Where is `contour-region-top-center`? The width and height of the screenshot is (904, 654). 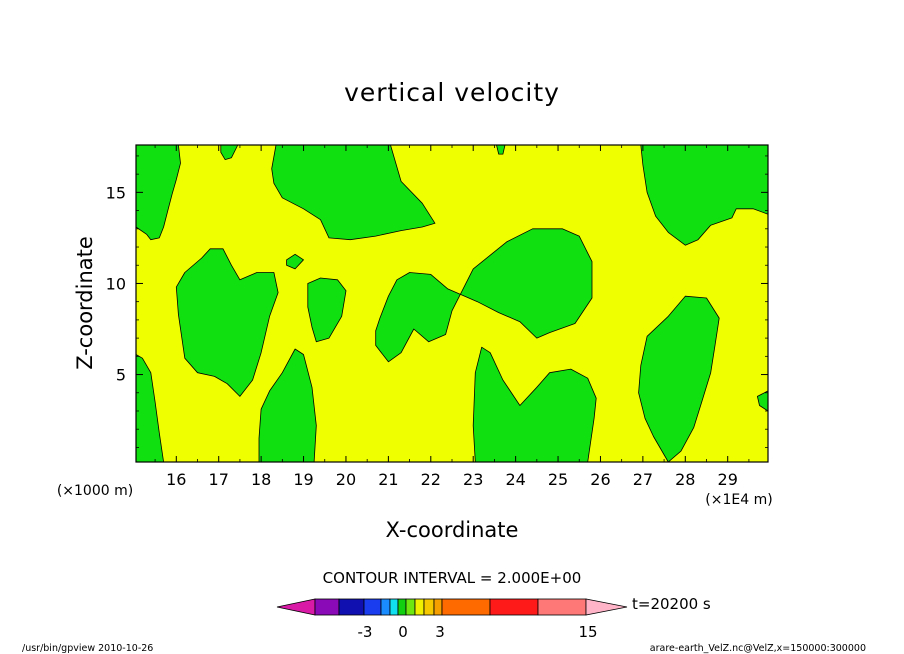 contour-region-top-center is located at coordinates (353, 192).